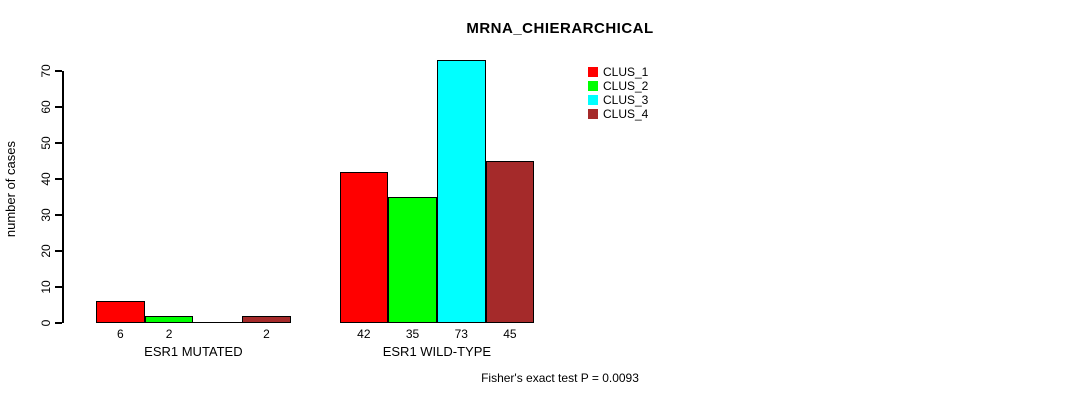 This screenshot has width=1090, height=400. Describe the element at coordinates (218, 322) in the screenshot. I see `bar-clus-3-esr1-mutated` at that location.